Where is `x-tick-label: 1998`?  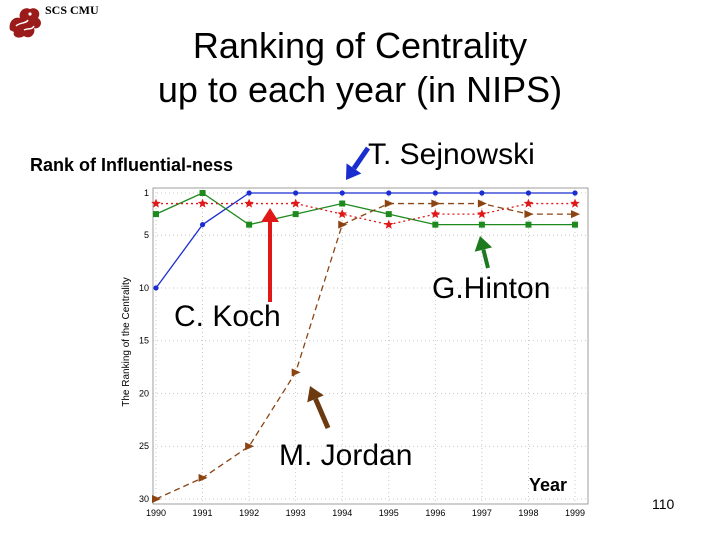 x-tick-label: 1998 is located at coordinates (528, 513).